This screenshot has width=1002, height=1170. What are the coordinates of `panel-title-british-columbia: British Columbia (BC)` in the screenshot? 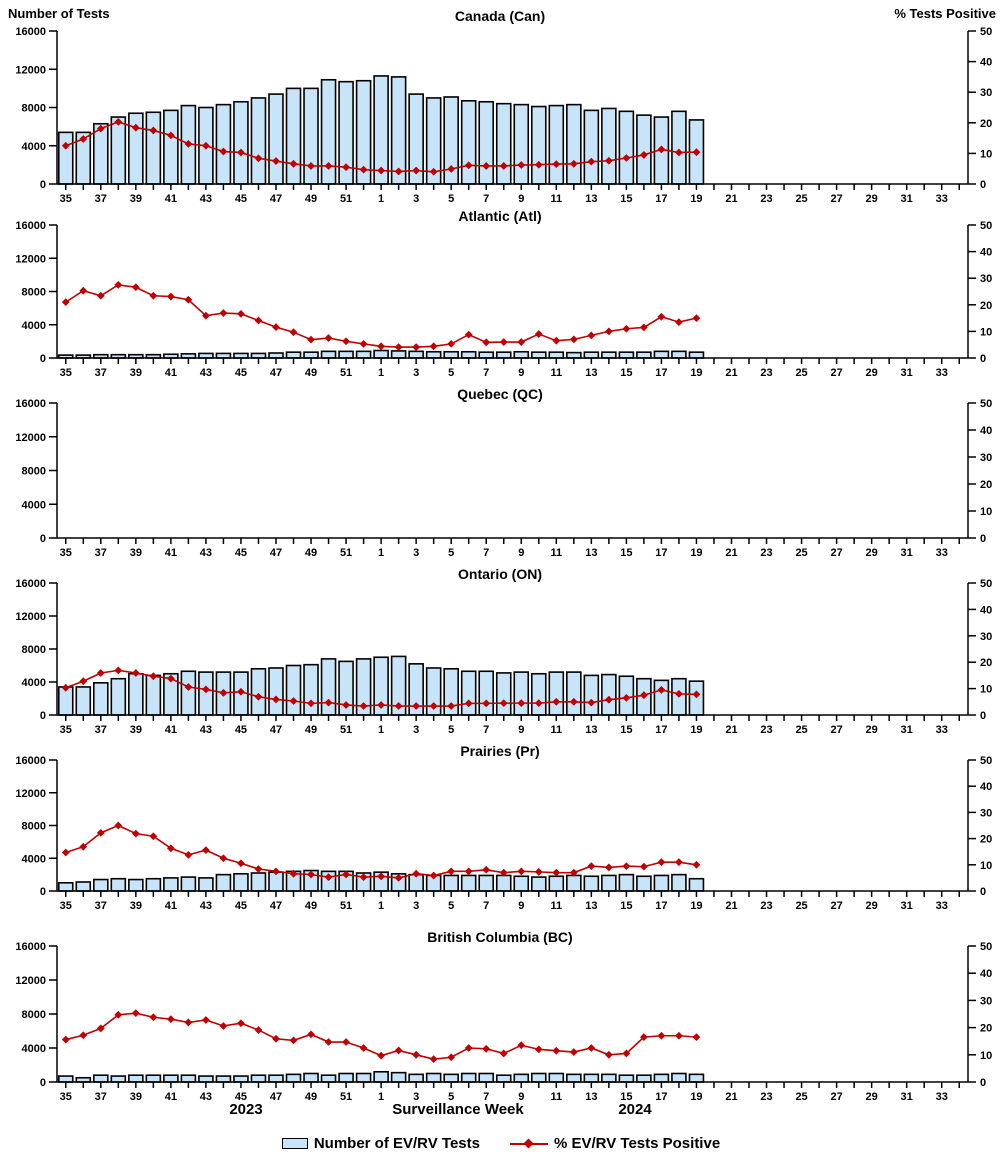 It's located at (500, 937).